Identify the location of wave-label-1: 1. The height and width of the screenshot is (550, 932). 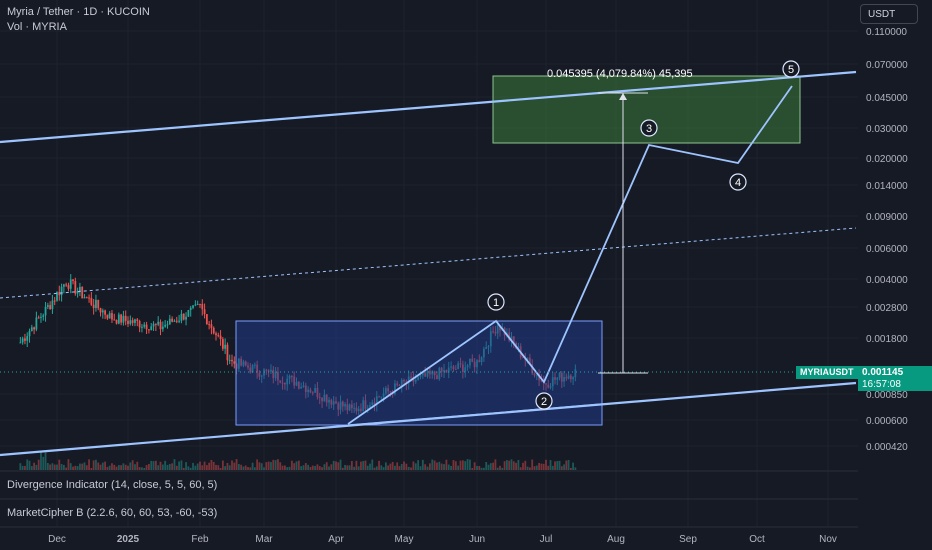
(496, 302).